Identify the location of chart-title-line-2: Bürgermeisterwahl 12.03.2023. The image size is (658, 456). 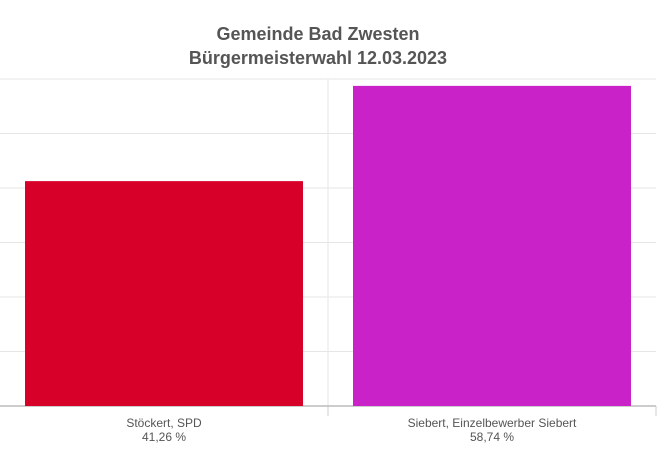
(318, 58).